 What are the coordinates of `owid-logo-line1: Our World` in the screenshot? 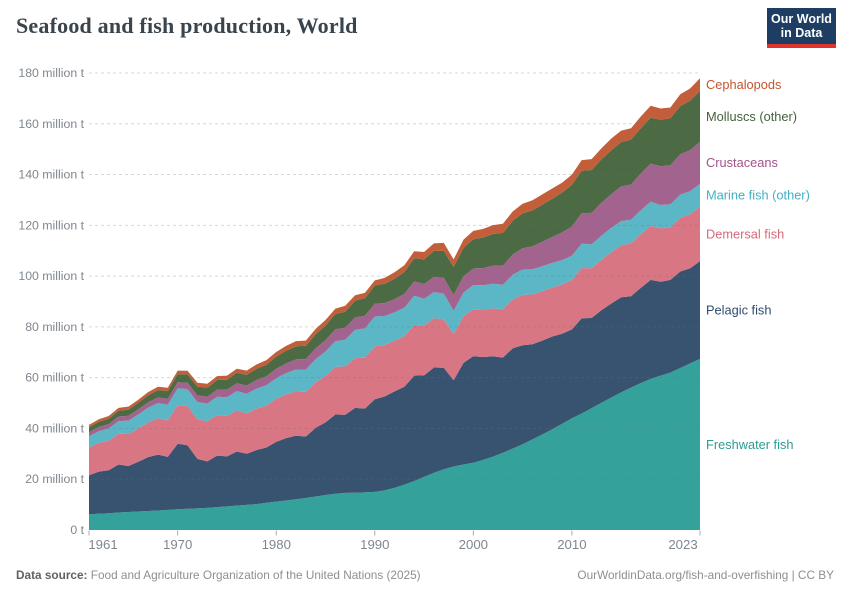 It's located at (801, 19).